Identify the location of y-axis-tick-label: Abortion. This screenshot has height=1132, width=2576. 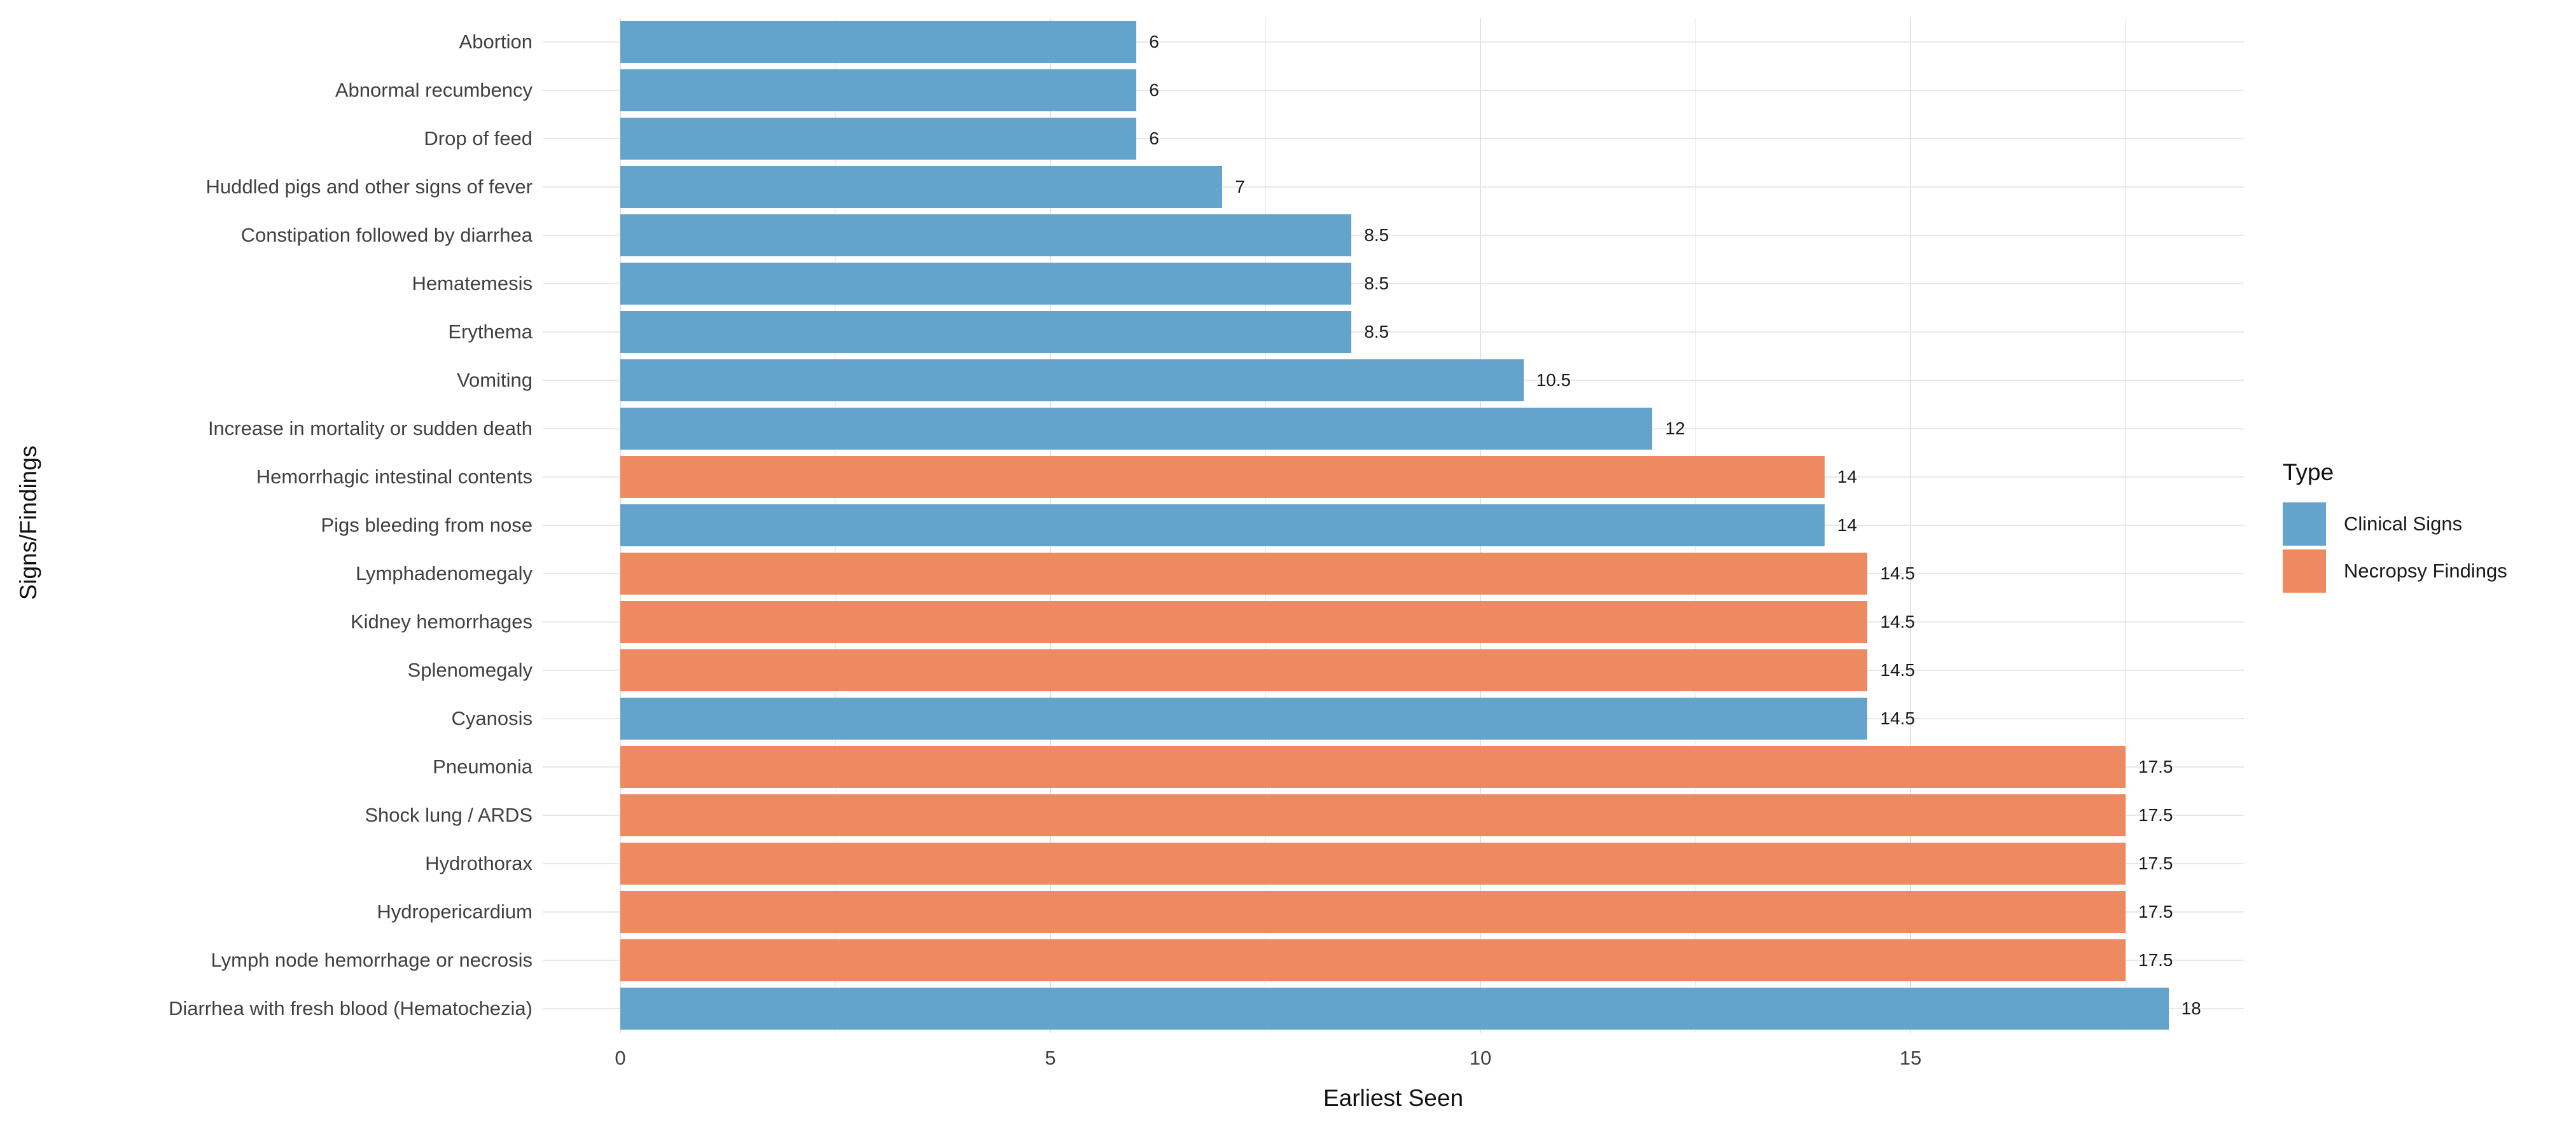
(496, 42).